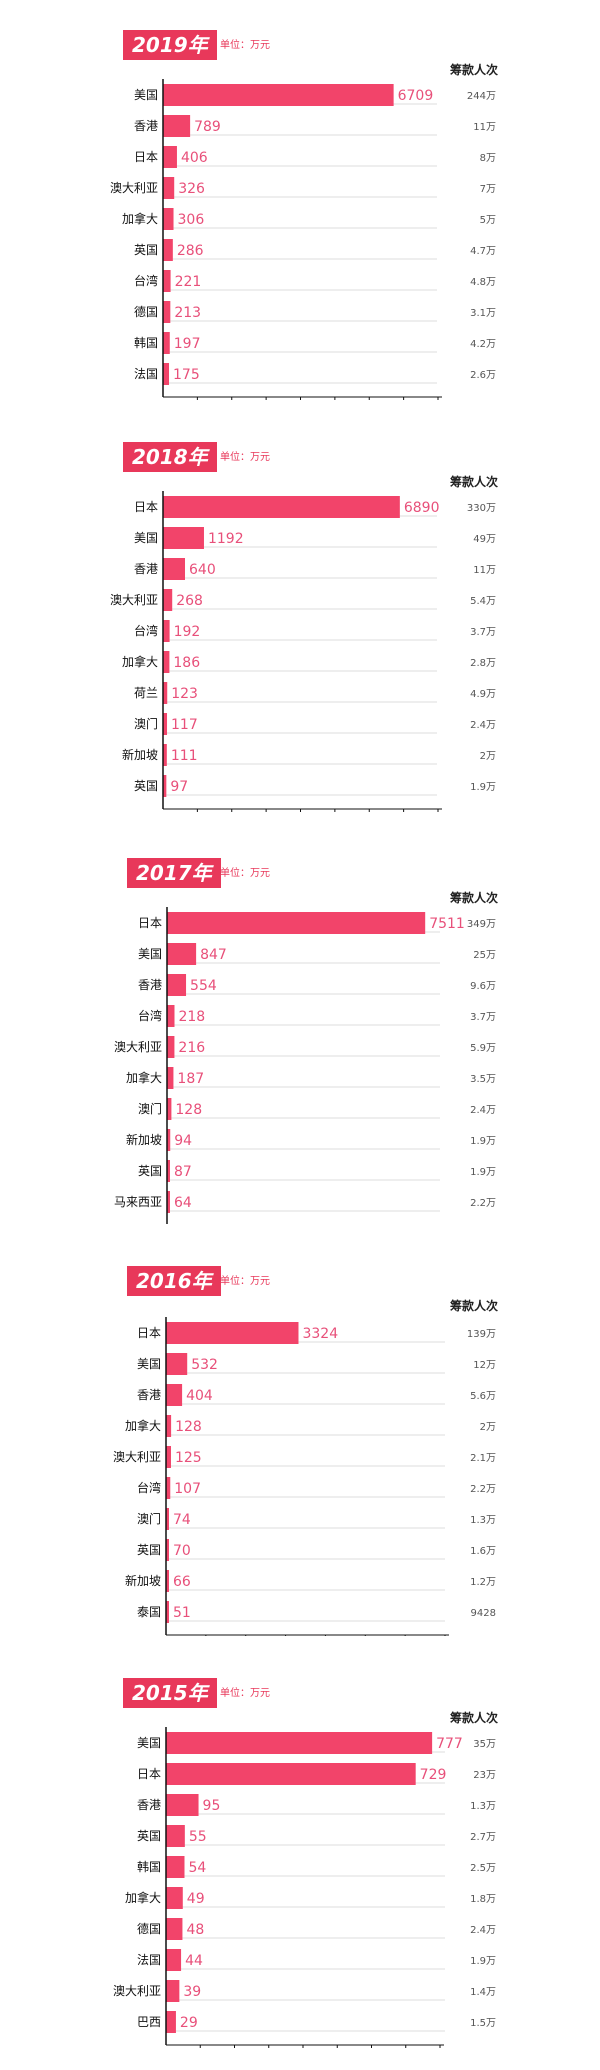 The height and width of the screenshot is (2070, 600). Describe the element at coordinates (483, 313) in the screenshot. I see `count-label: 3.1万` at that location.